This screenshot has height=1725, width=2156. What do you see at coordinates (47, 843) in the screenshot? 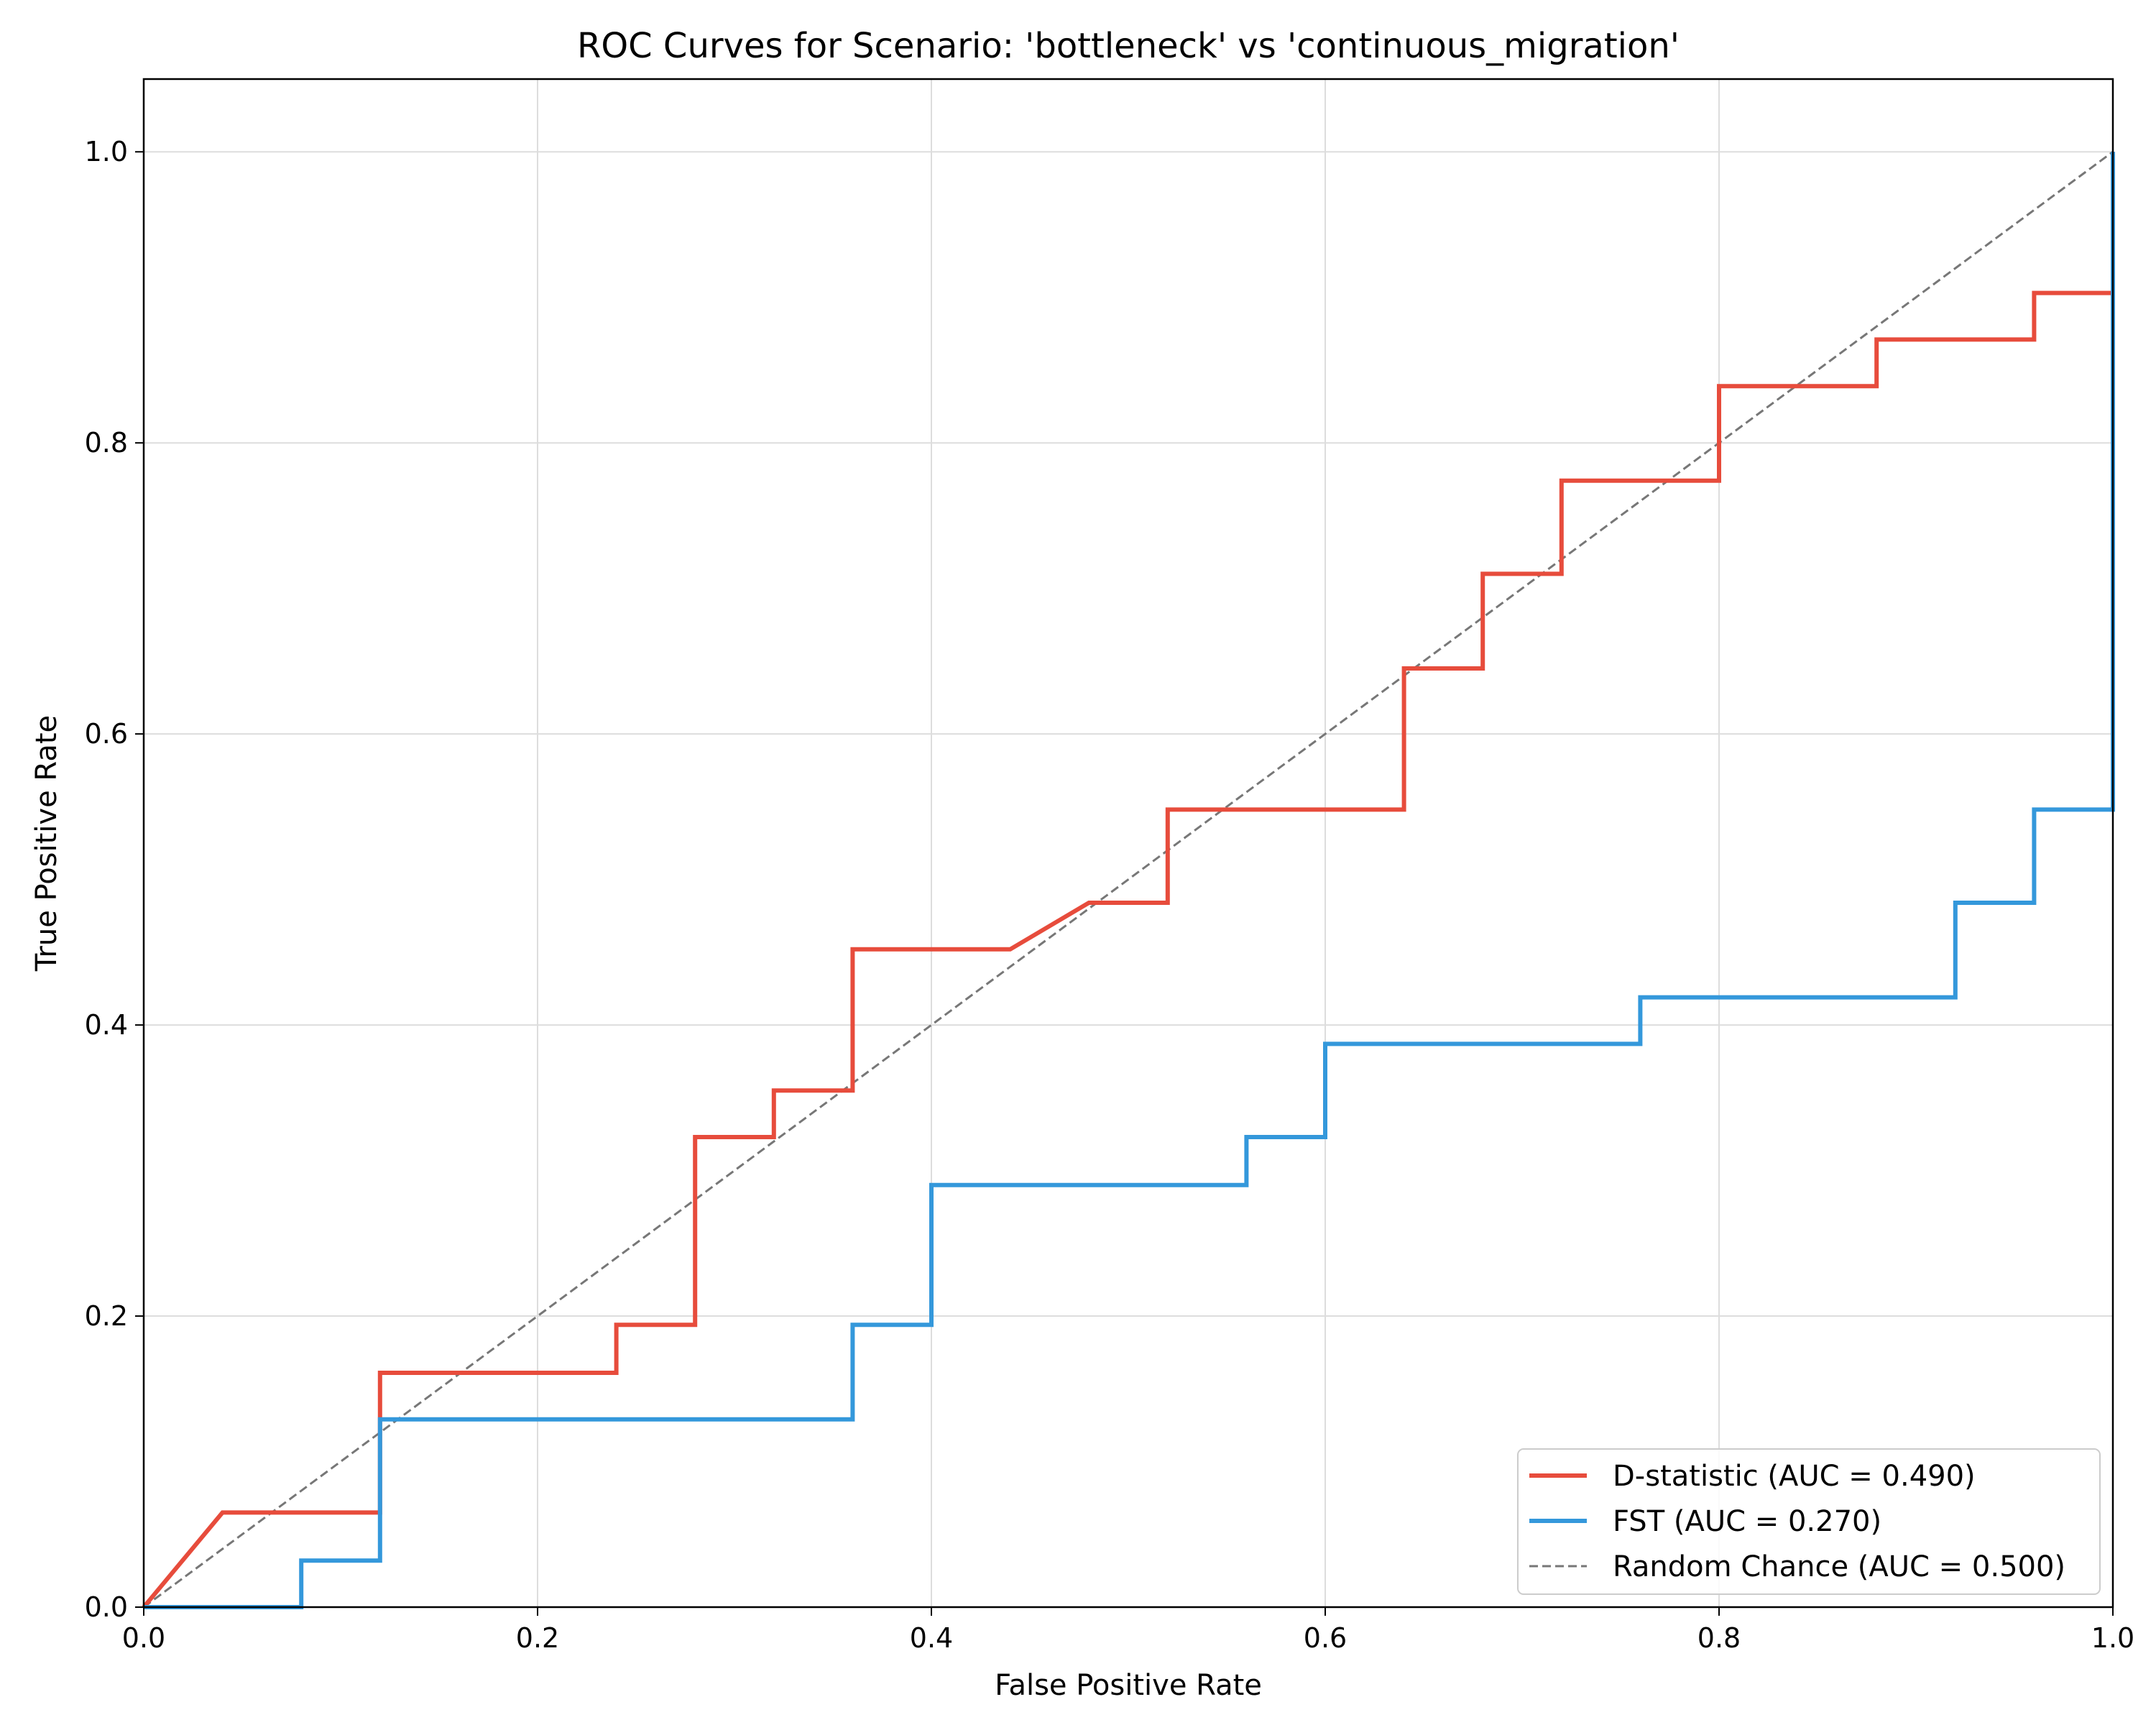
I see `y-axis-label: True Positive Rate` at bounding box center [47, 843].